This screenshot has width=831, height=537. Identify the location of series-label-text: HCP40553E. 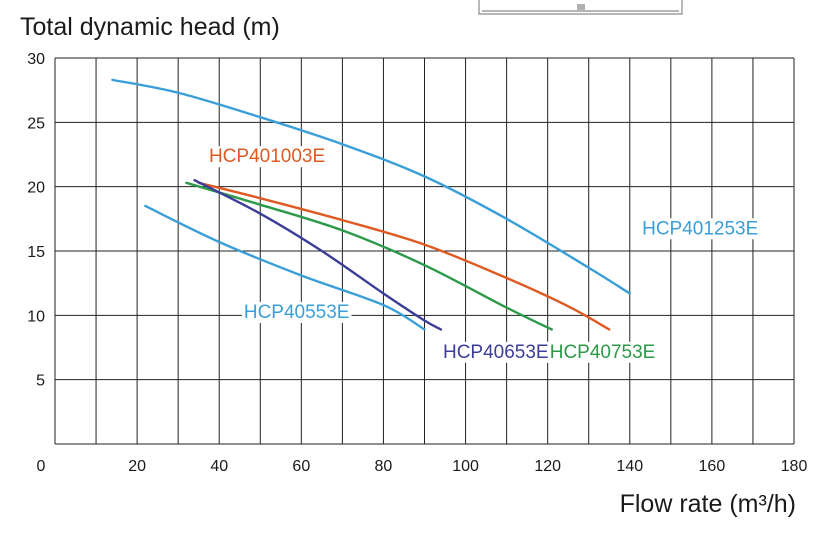
(297, 312).